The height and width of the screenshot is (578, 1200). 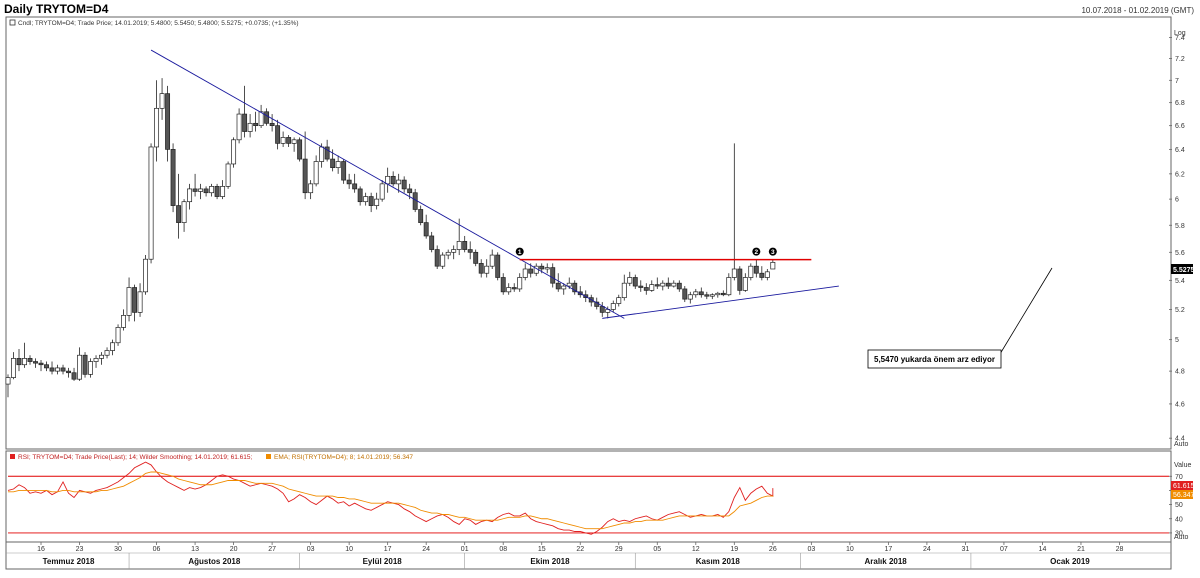 What do you see at coordinates (1180, 226) in the screenshot?
I see `price-tick-label: 5.8` at bounding box center [1180, 226].